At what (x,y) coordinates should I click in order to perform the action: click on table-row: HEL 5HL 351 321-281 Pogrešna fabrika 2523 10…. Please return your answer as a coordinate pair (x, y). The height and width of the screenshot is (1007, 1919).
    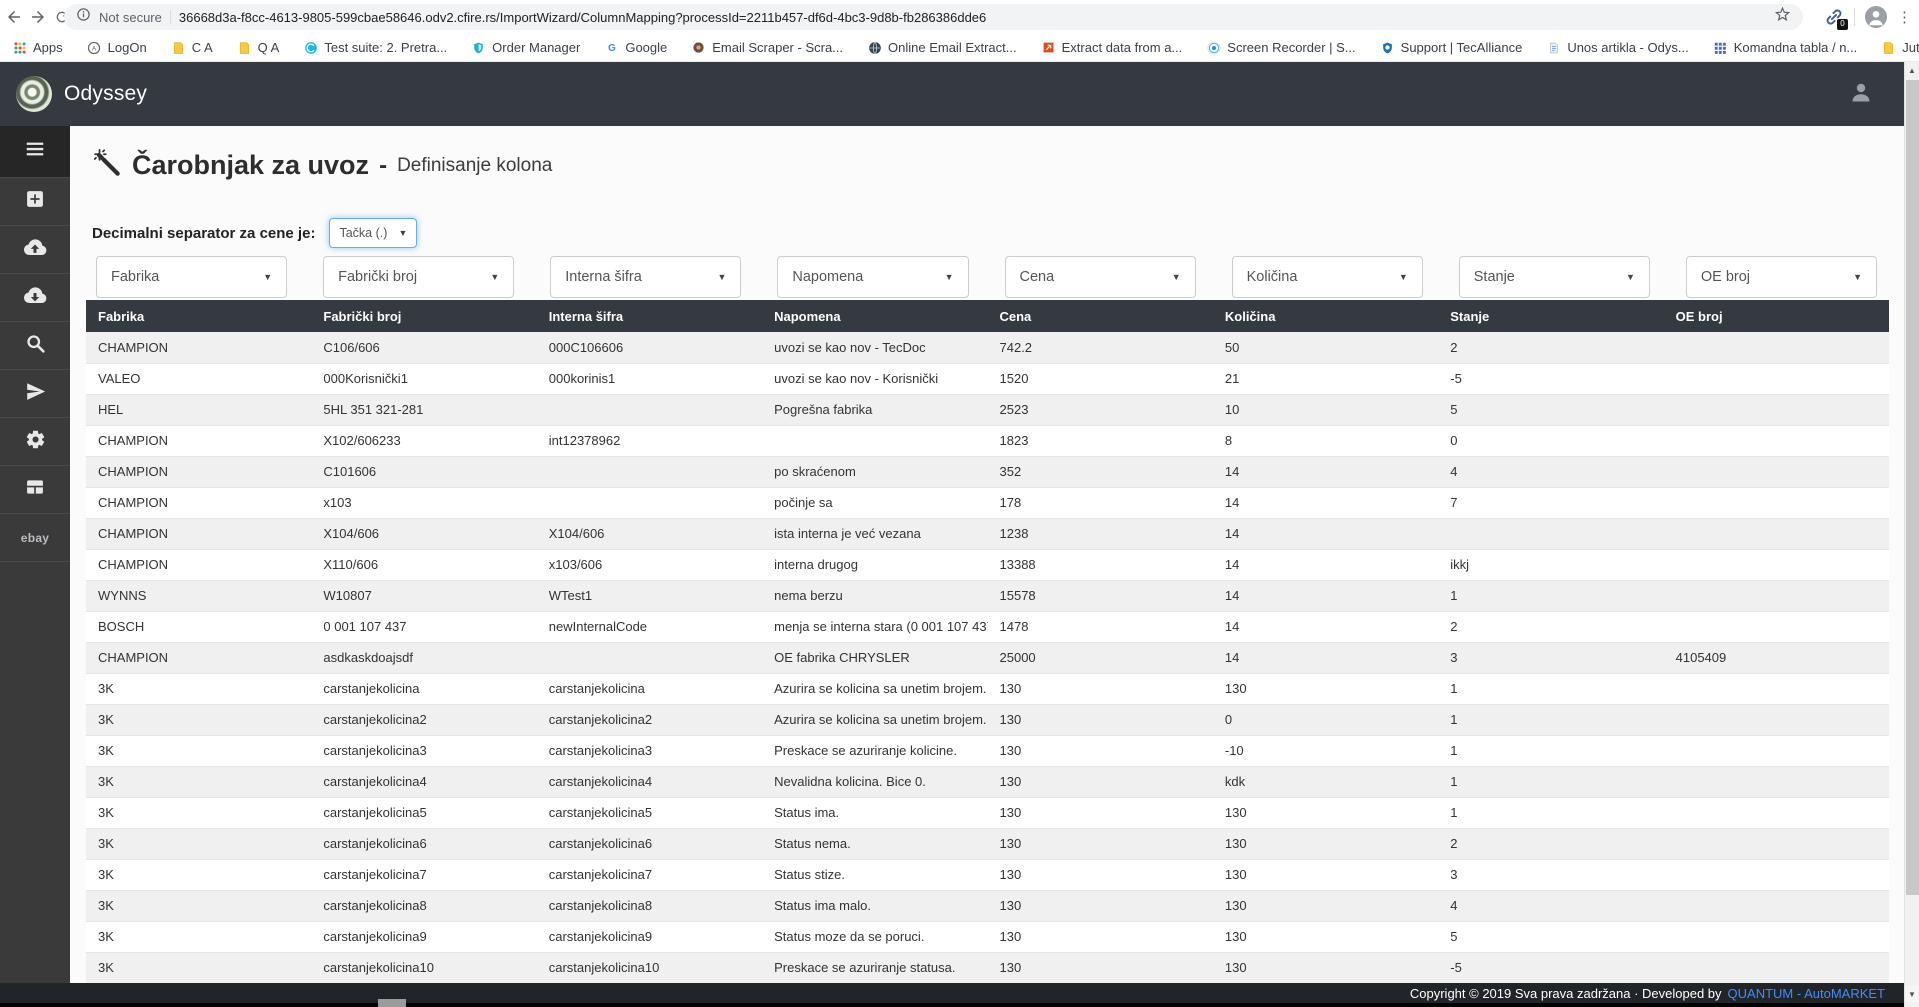
    Looking at the image, I should click on (987, 410).